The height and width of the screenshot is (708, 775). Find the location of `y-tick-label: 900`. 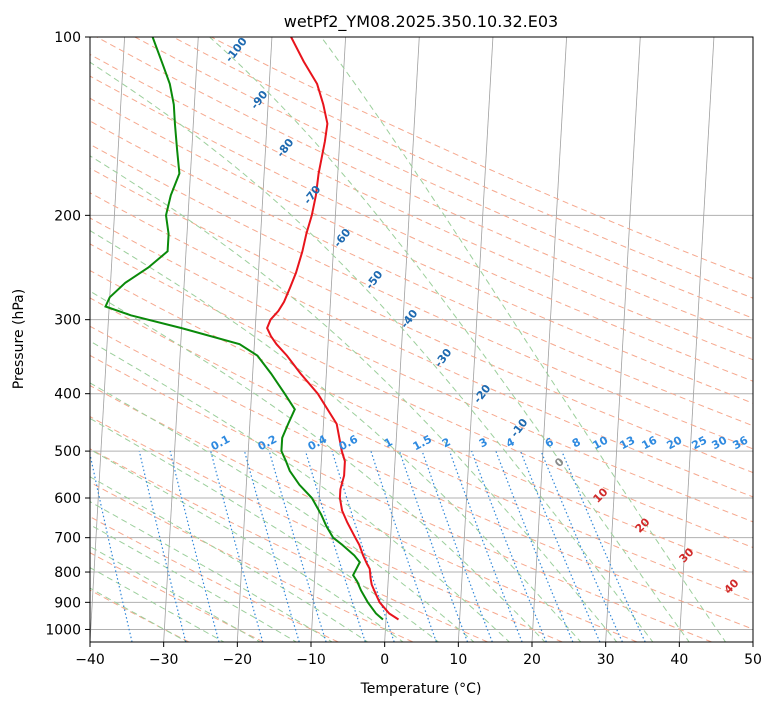

y-tick-label: 900 is located at coordinates (67, 603).